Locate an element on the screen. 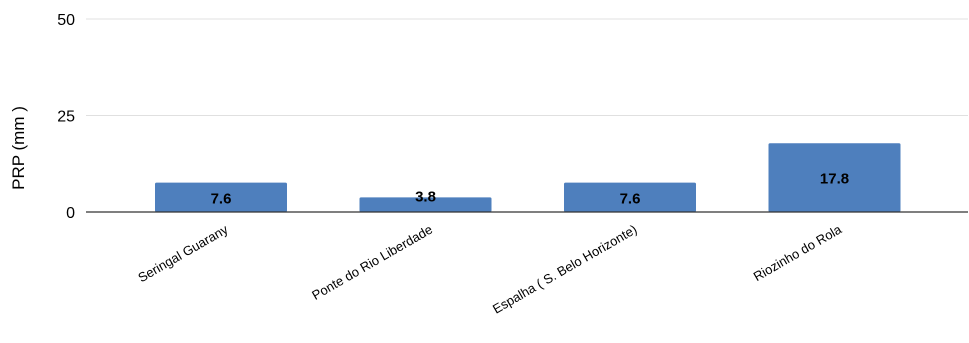 Image resolution: width=969 pixels, height=343 pixels. y-tick-label: 50 is located at coordinates (66, 20).